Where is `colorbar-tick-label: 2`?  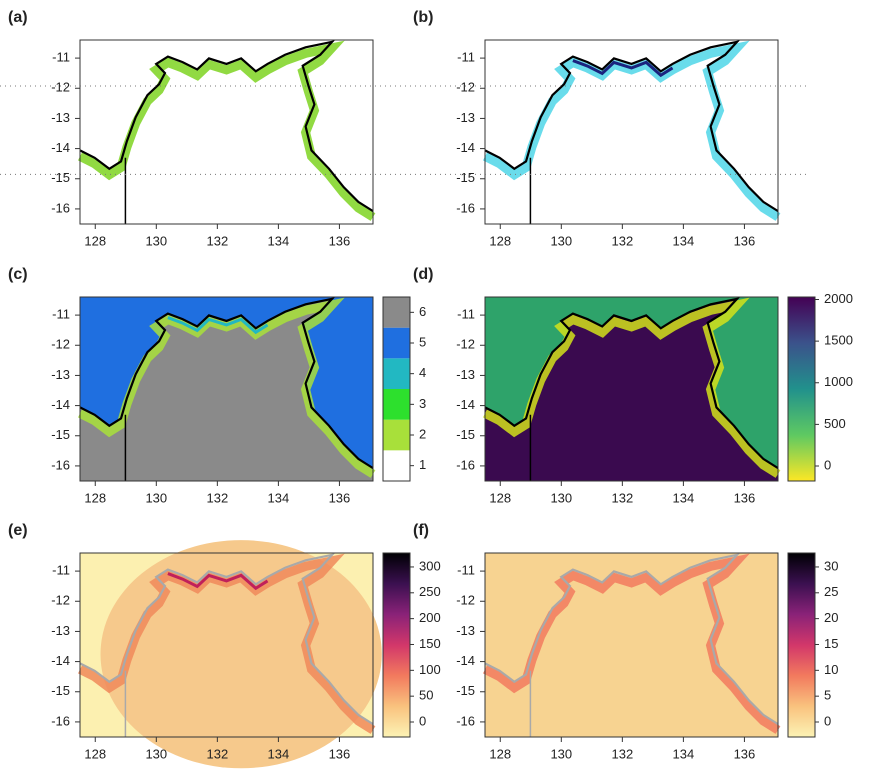 colorbar-tick-label: 2 is located at coordinates (422, 433).